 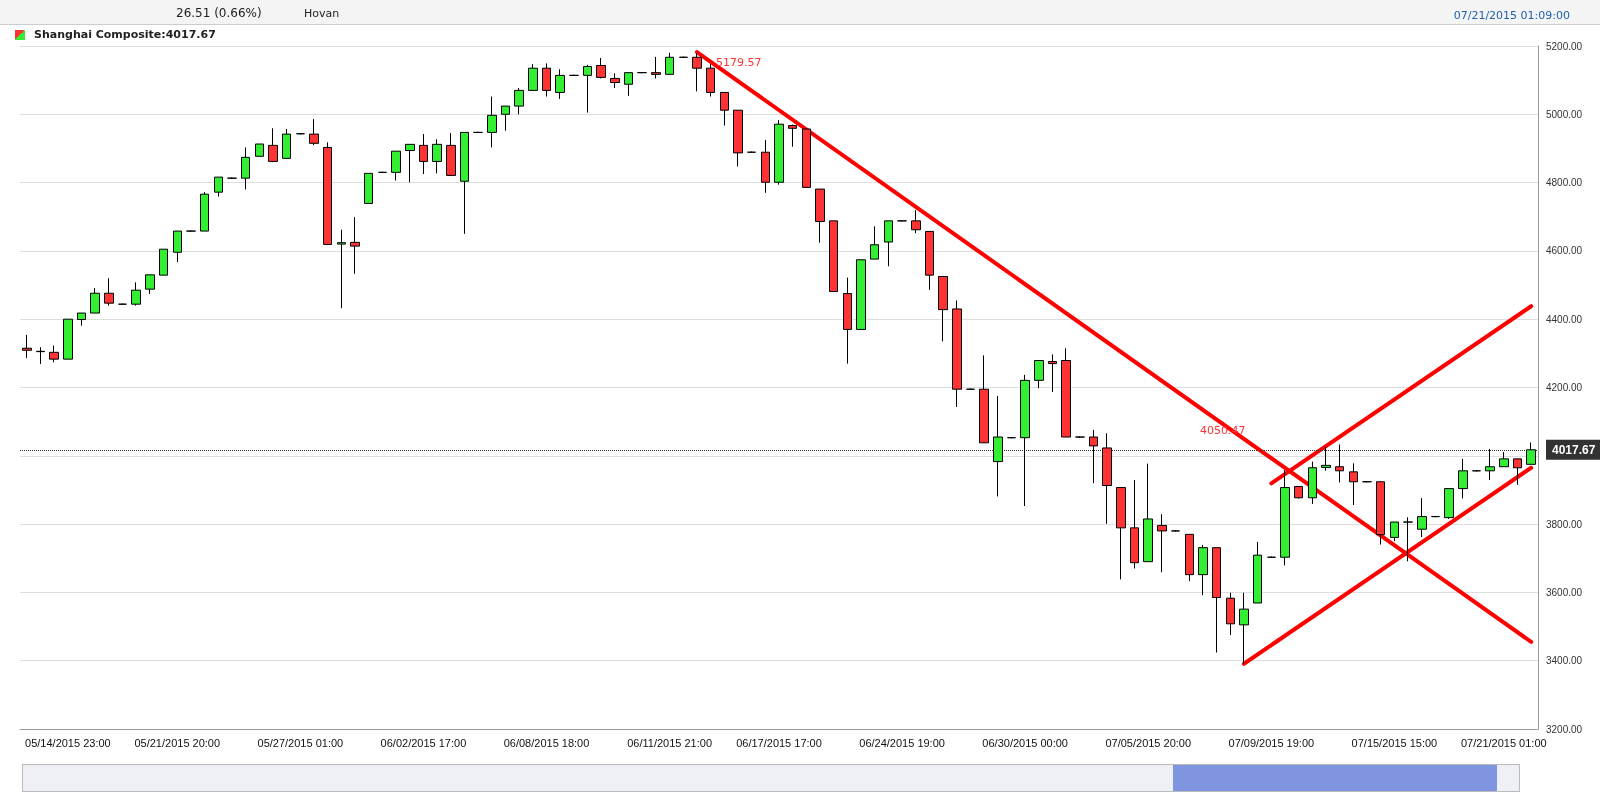 I want to click on y-tick-label: 4400.00, so click(x=1564, y=319).